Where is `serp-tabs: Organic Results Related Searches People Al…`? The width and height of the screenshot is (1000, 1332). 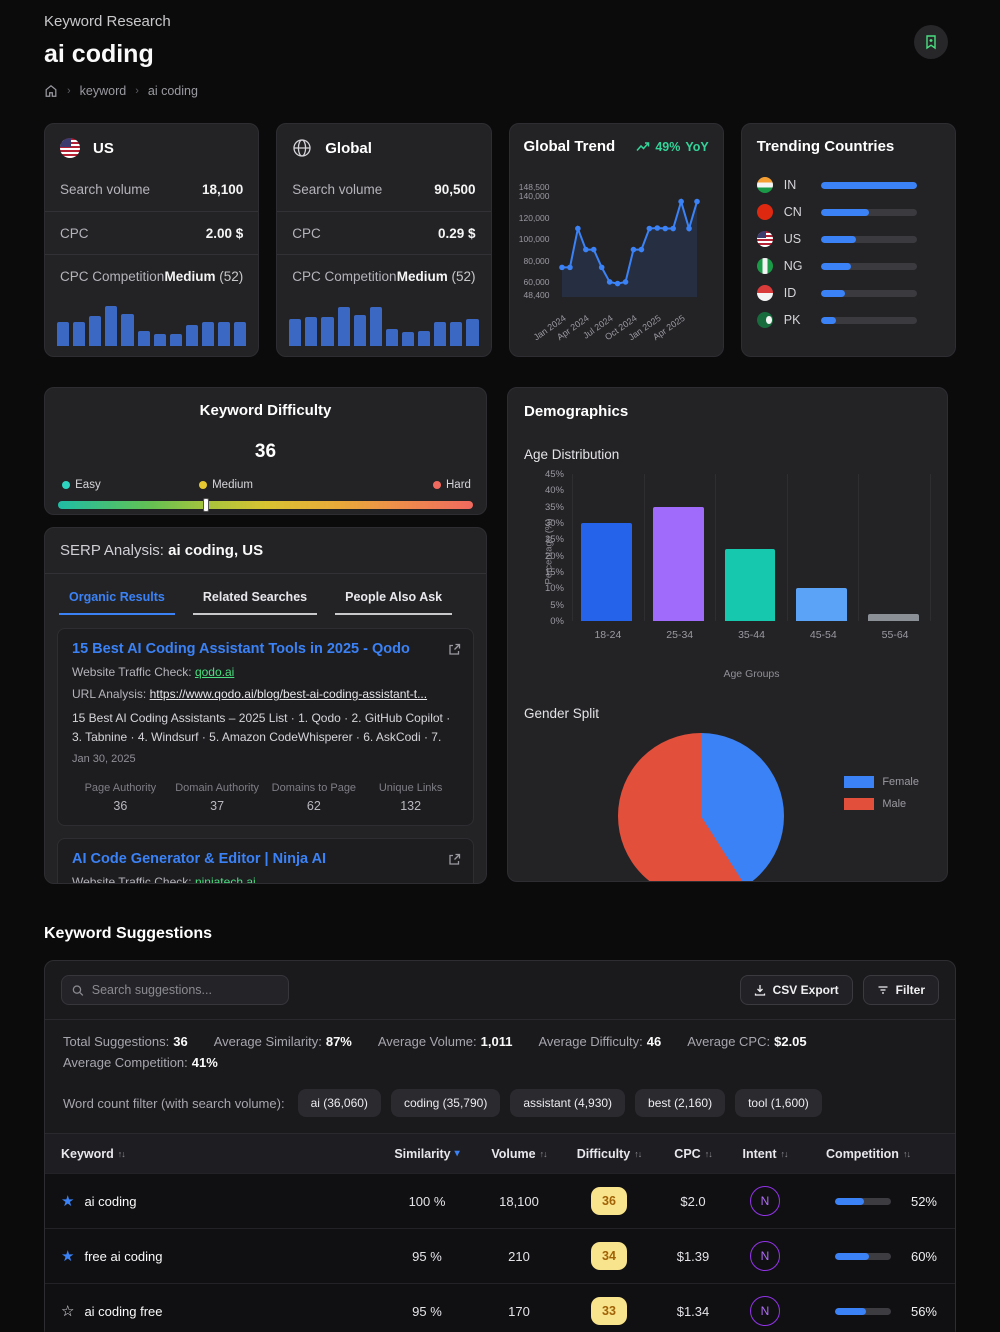
serp-tabs: Organic Results Related Searches People Al… is located at coordinates (265, 594).